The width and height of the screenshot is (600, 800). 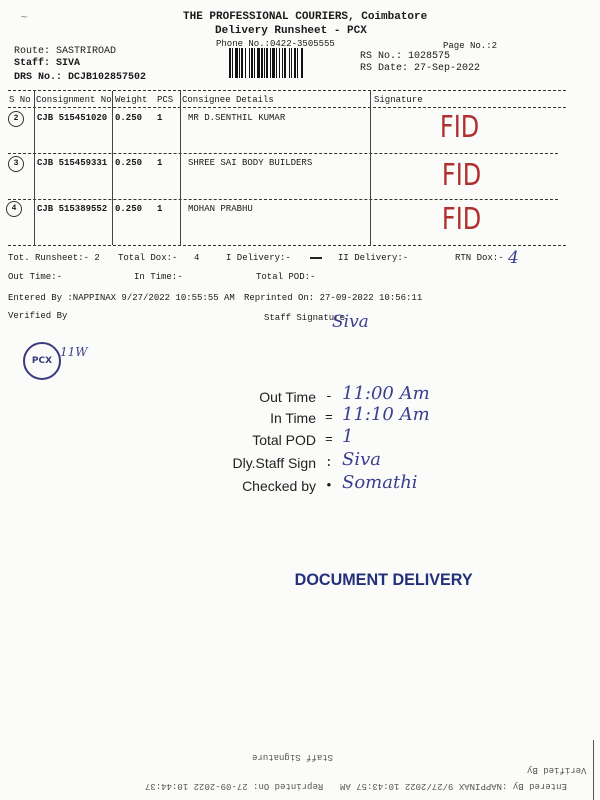 I want to click on summary-value-handwritten: 11:10 Am, so click(x=386, y=414).